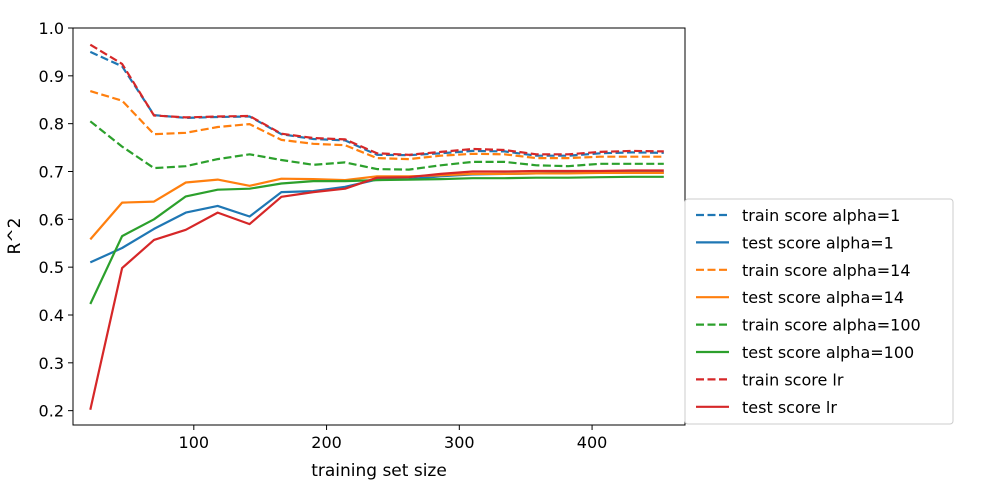 This screenshot has width=984, height=482. I want to click on y-tick-label: 0.4, so click(51, 315).